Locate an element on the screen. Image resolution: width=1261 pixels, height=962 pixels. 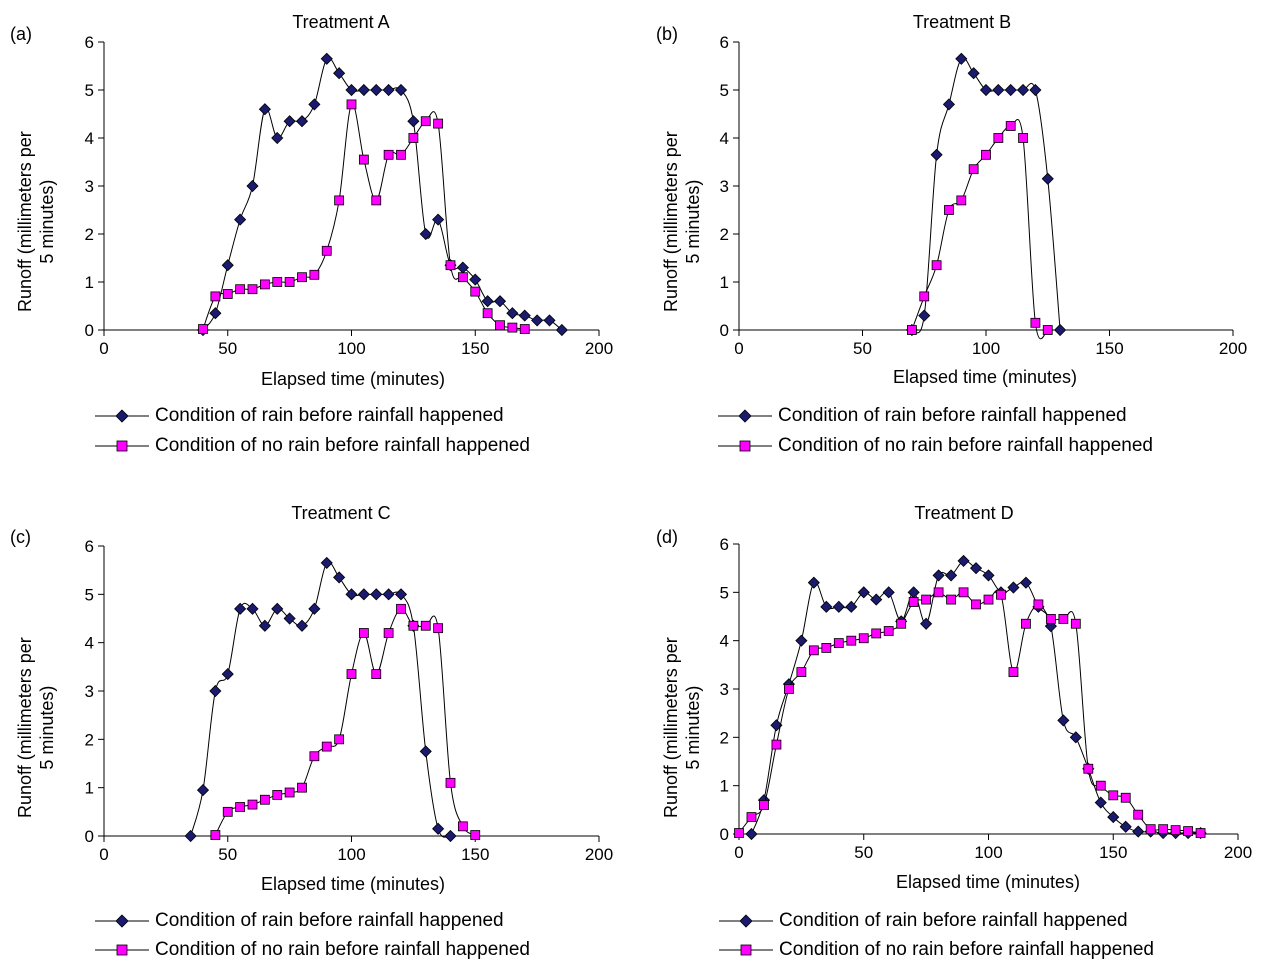
chart-title: Treatment D is located at coordinates (964, 513).